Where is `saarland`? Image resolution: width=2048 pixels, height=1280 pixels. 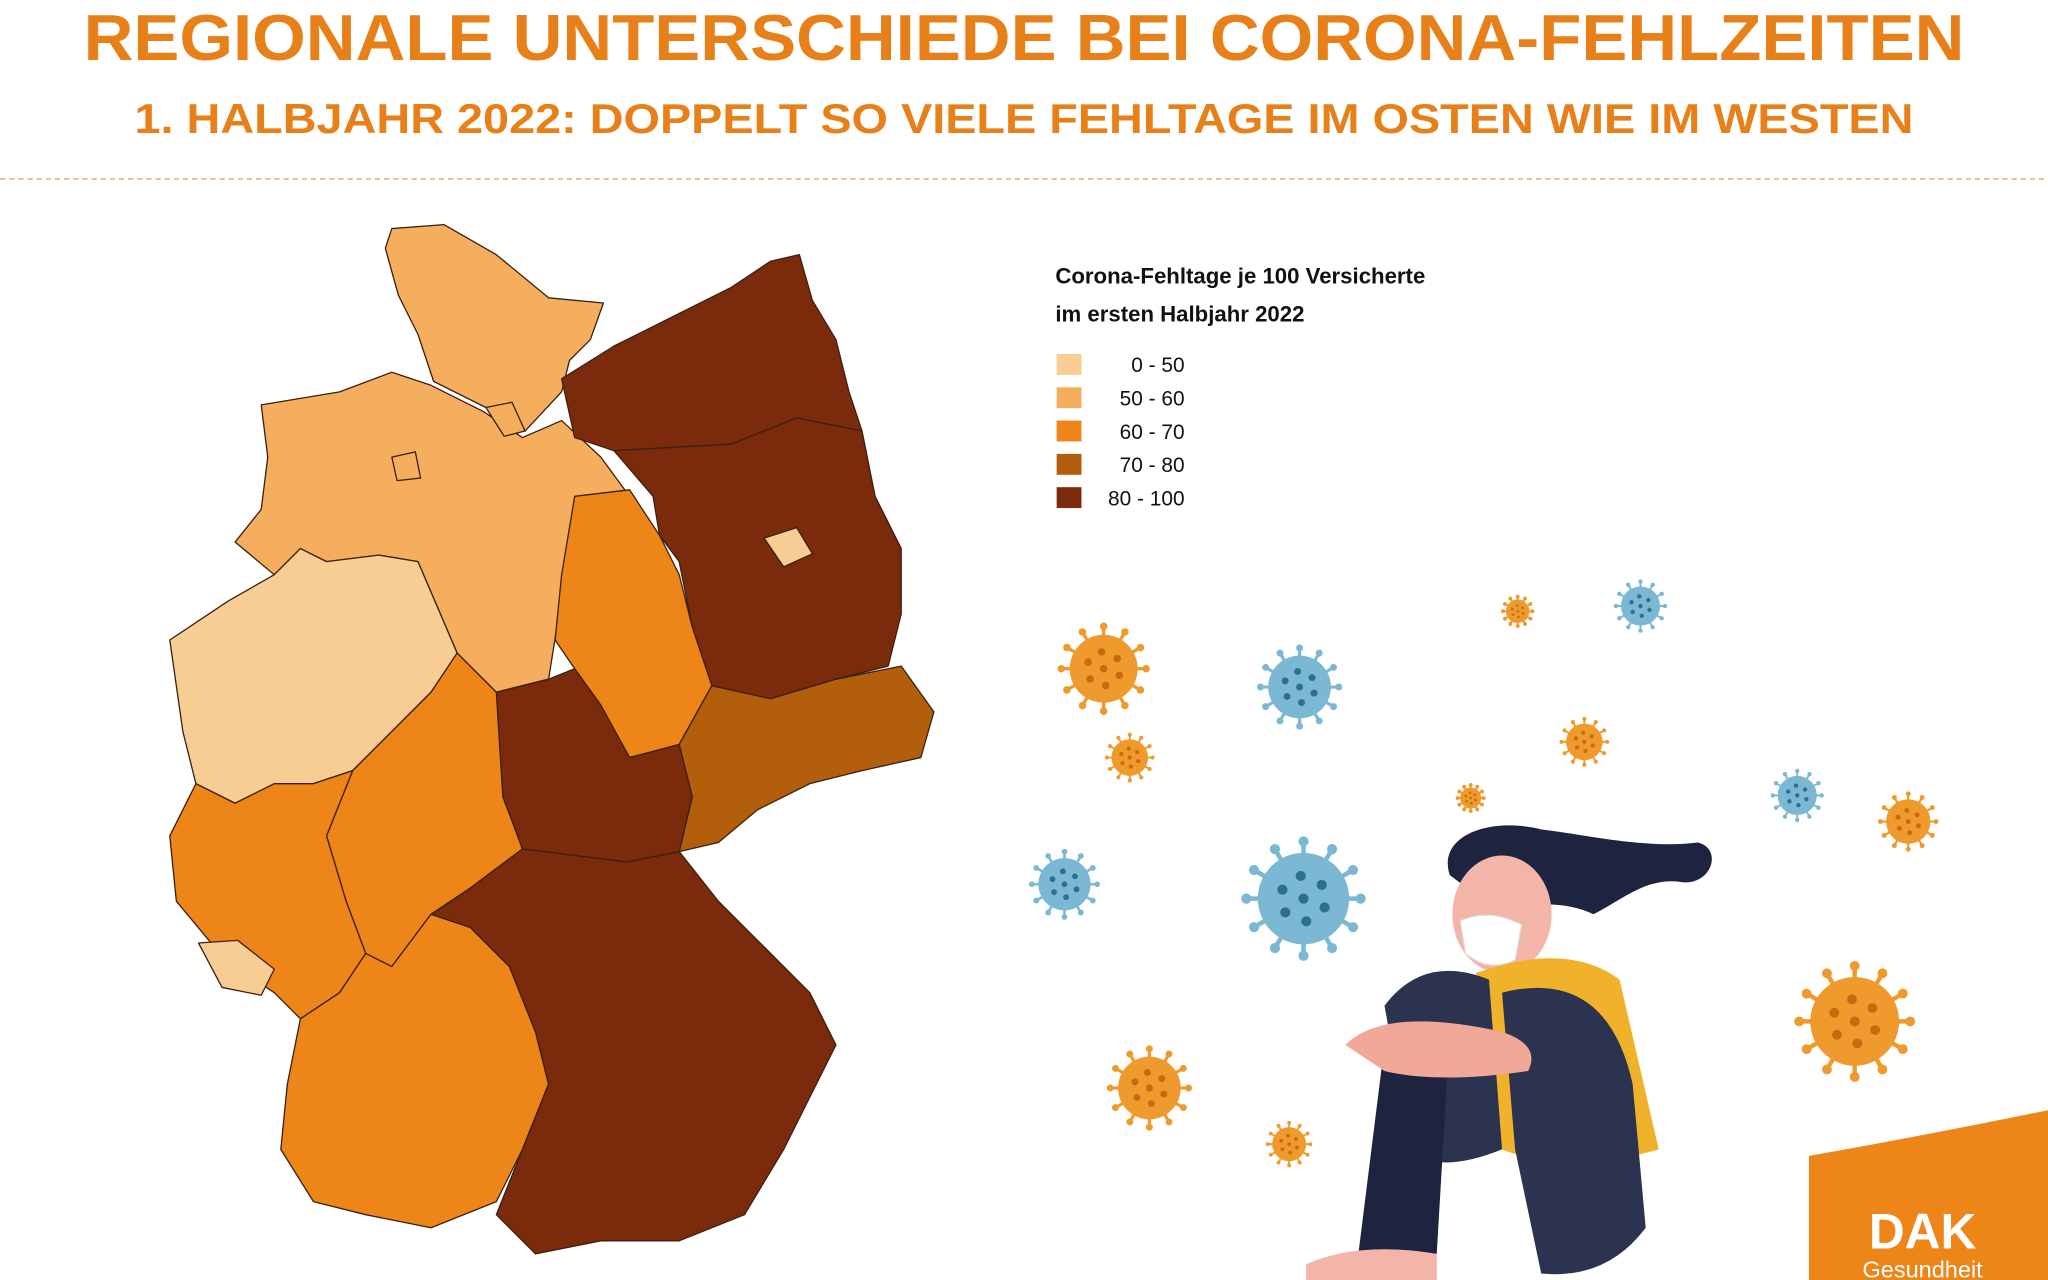 saarland is located at coordinates (236, 967).